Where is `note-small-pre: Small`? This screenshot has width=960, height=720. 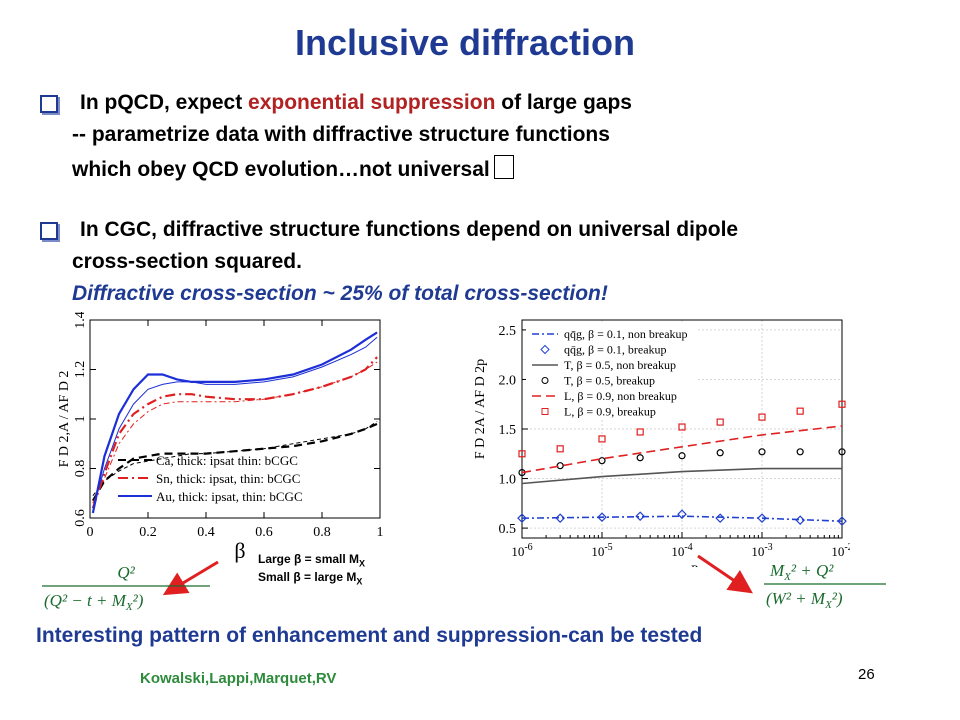
note-small-pre: Small is located at coordinates (276, 577).